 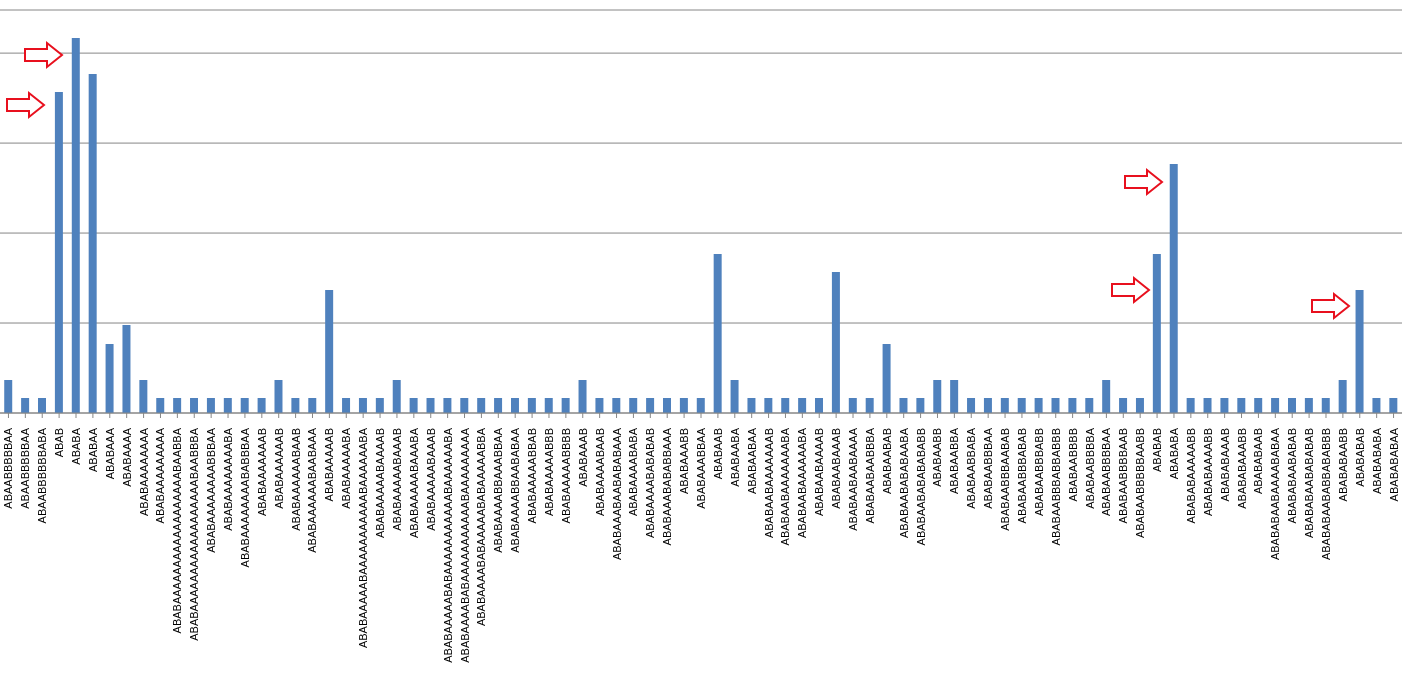 What do you see at coordinates (447, 545) in the screenshot?
I see `x-tick-label: ABABAAAAABABAAAAAAAAAAABAAAAAABA` at bounding box center [447, 545].